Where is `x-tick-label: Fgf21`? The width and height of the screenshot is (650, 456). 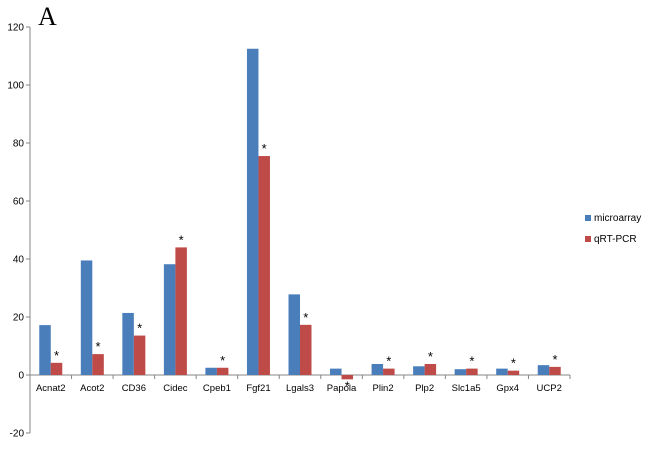 x-tick-label: Fgf21 is located at coordinates (258, 388).